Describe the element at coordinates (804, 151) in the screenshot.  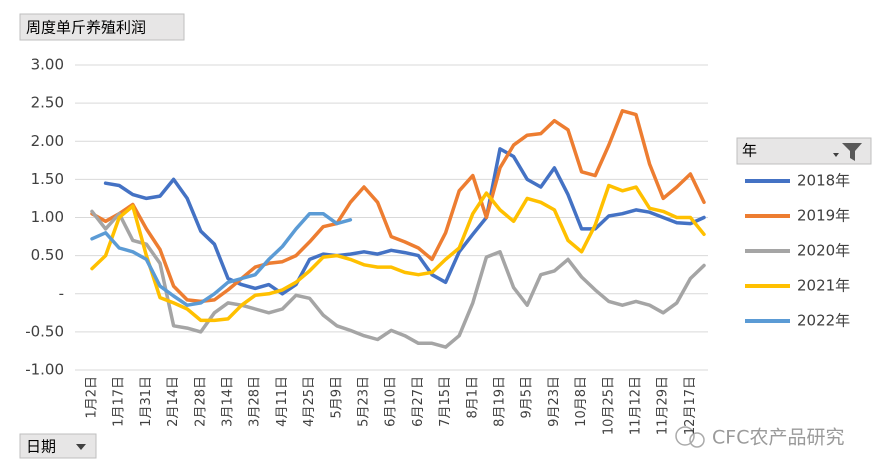
I see `legend-button` at that location.